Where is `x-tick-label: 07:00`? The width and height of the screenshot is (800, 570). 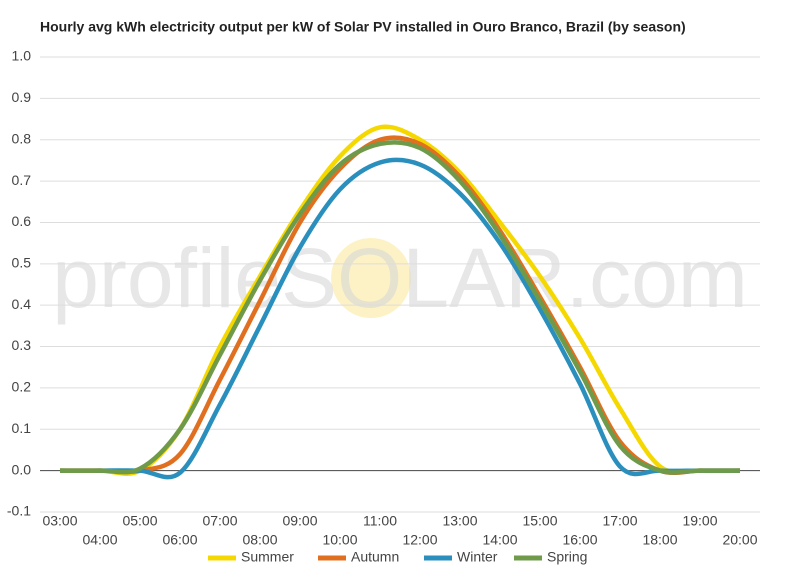
x-tick-label: 07:00 is located at coordinates (219, 521).